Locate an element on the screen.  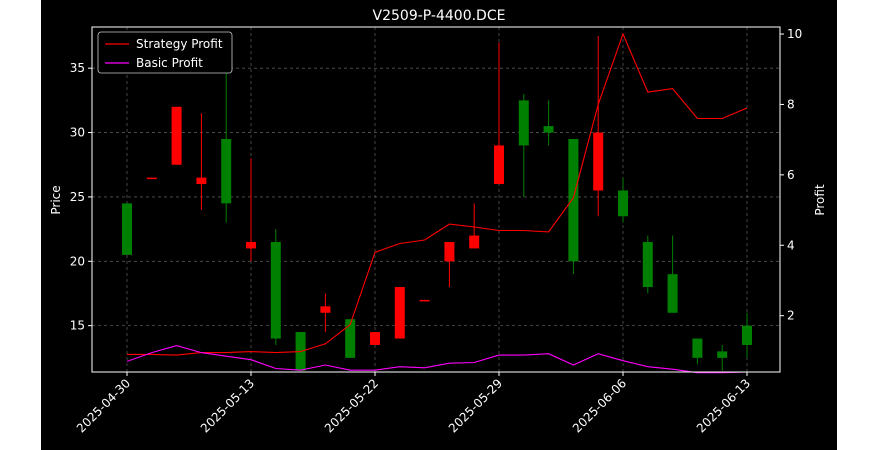
x-tick-label-4: 2025-06-06 is located at coordinates (599, 405).